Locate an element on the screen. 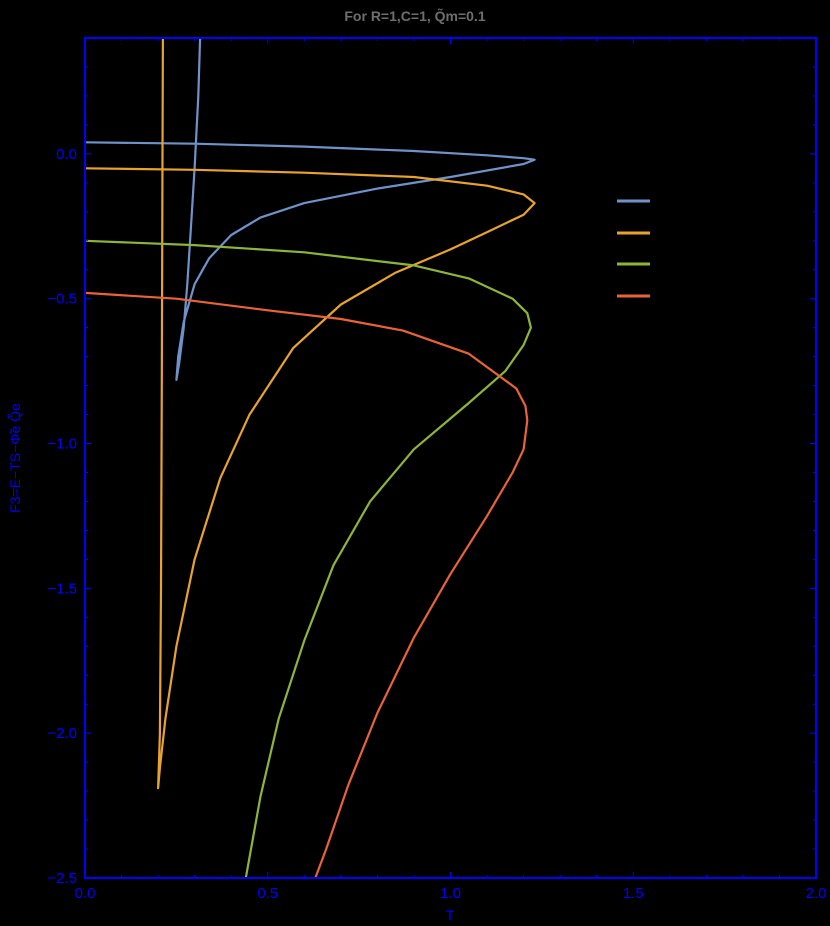  x-tick-label: 1.0 is located at coordinates (450, 893).